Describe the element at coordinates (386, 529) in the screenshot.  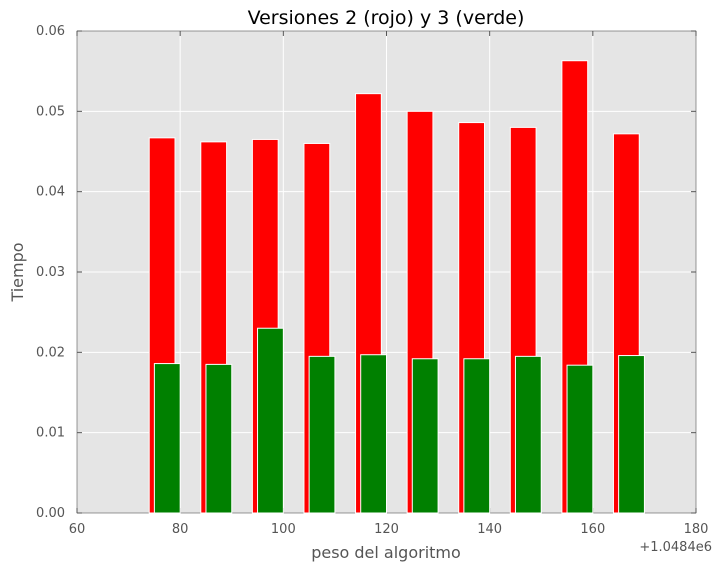
I see `x-tick-label: 120` at that location.